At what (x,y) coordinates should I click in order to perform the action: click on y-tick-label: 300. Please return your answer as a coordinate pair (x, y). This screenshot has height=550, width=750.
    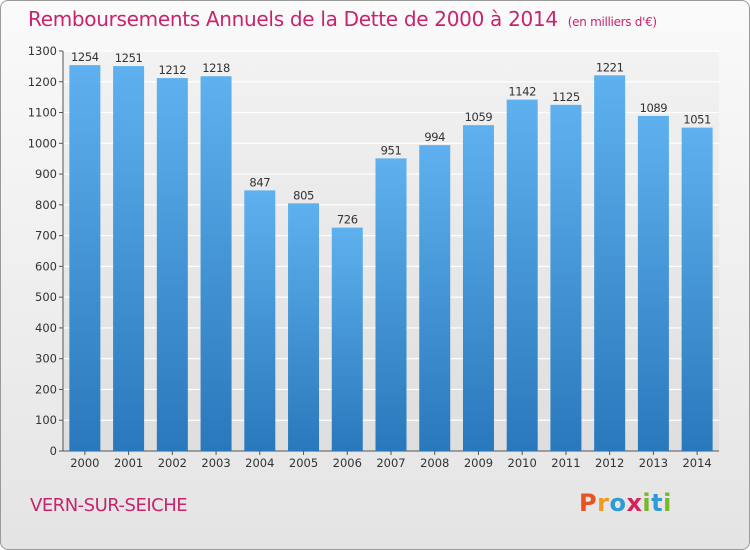
    Looking at the image, I should click on (46, 359).